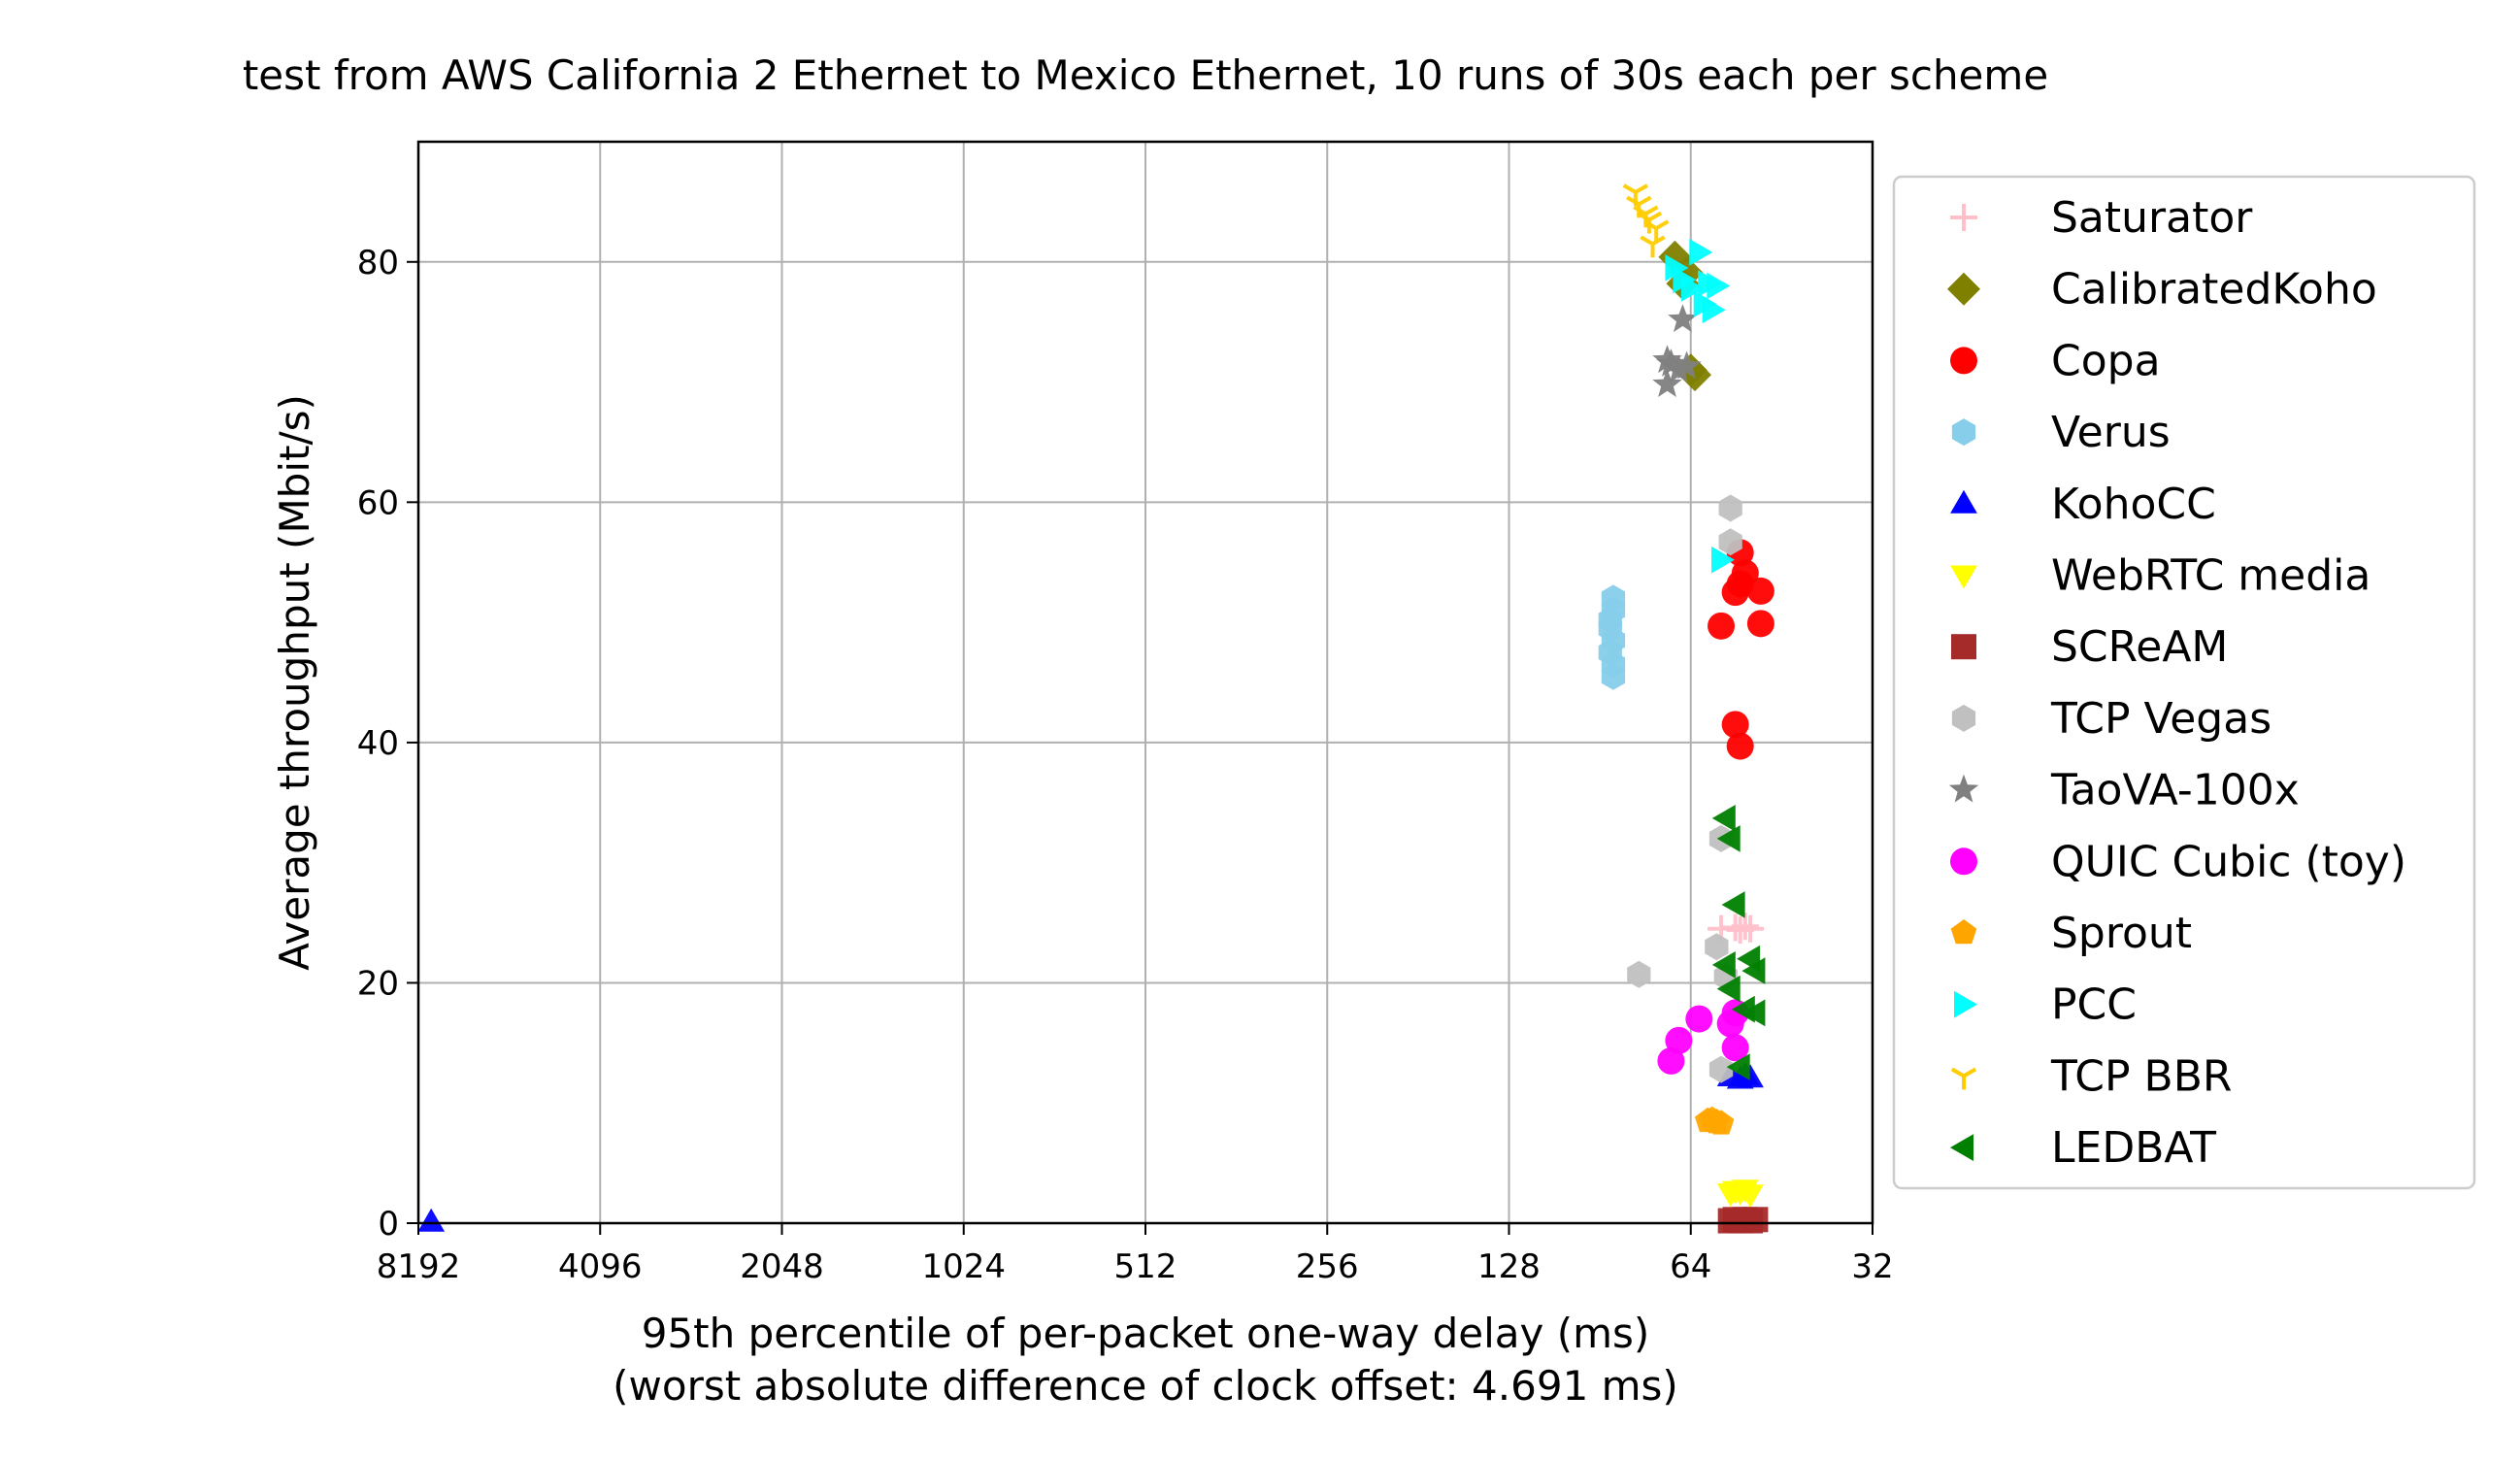 This screenshot has height=1461, width=2520. Describe the element at coordinates (378, 984) in the screenshot. I see `y-tick-label: 20` at that location.